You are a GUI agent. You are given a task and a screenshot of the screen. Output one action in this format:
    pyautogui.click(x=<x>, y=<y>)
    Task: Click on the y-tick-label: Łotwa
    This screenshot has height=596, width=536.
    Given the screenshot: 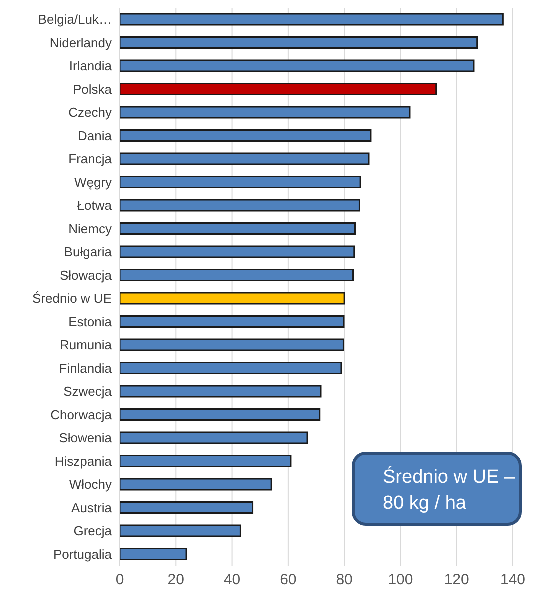 What is the action you would take?
    pyautogui.click(x=95, y=206)
    